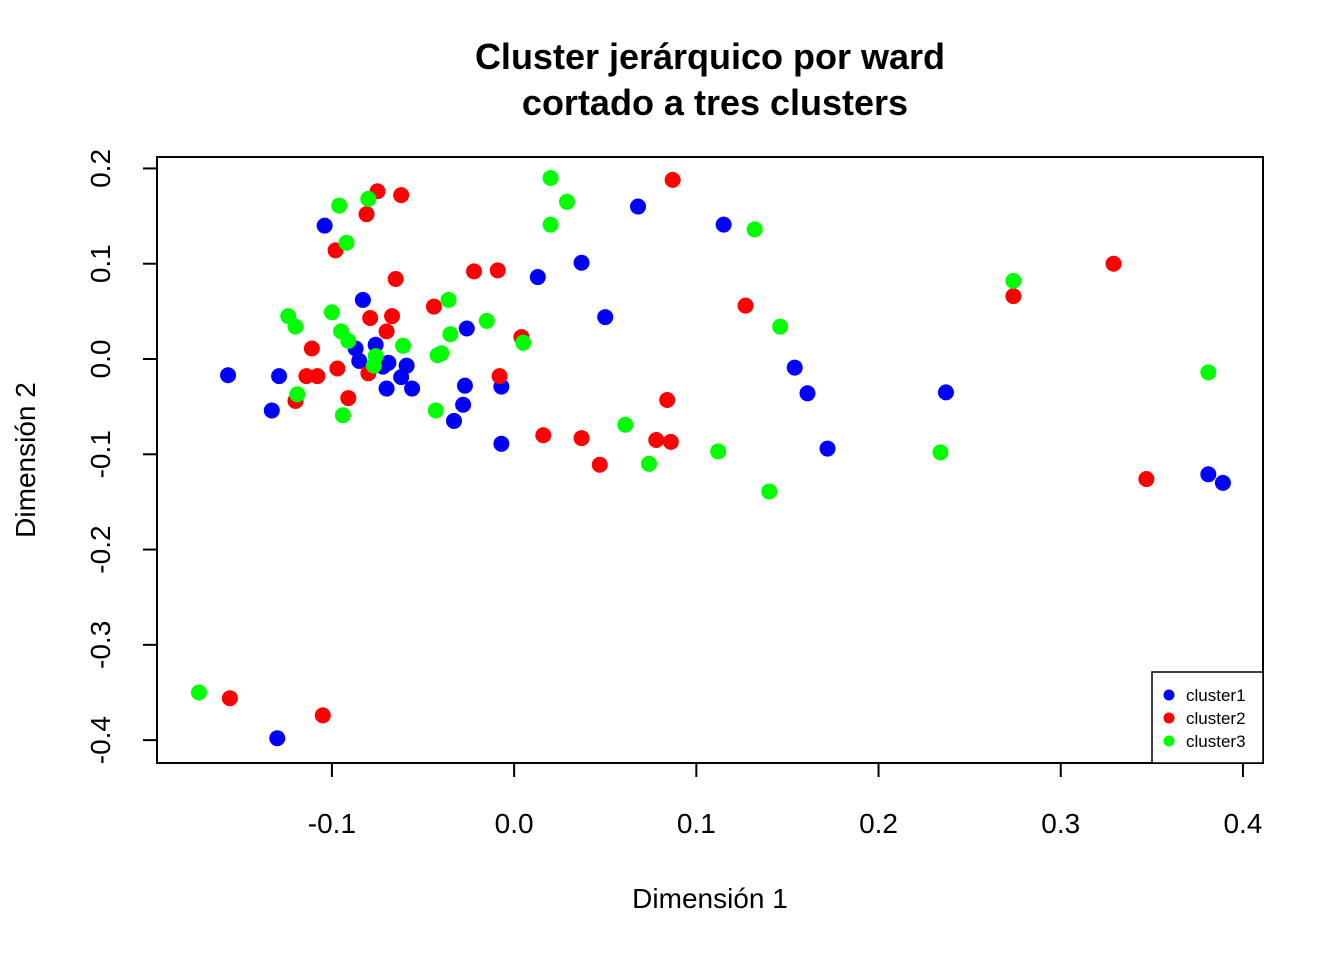 This screenshot has height=960, width=1344. What do you see at coordinates (715, 102) in the screenshot?
I see `chart-title-line2: cortado a tres clusters` at bounding box center [715, 102].